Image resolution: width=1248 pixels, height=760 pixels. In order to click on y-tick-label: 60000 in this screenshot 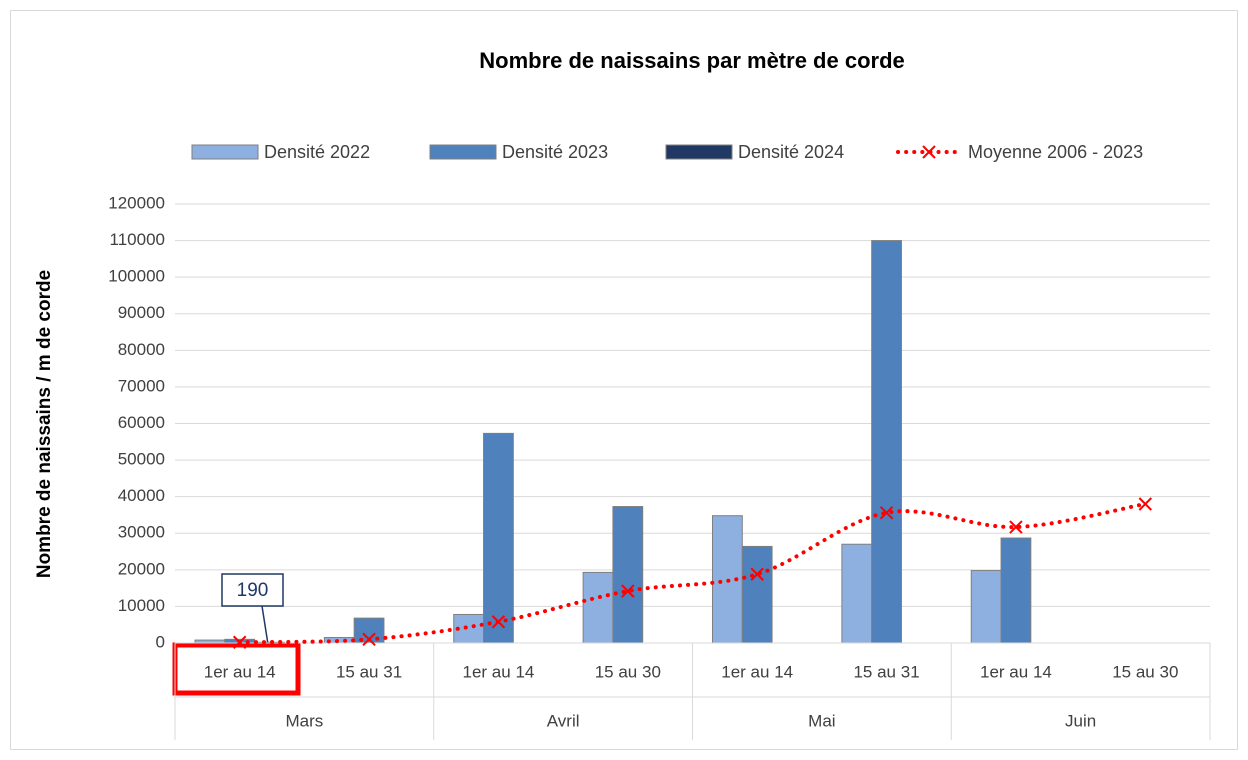, I will do `click(141, 422)`.